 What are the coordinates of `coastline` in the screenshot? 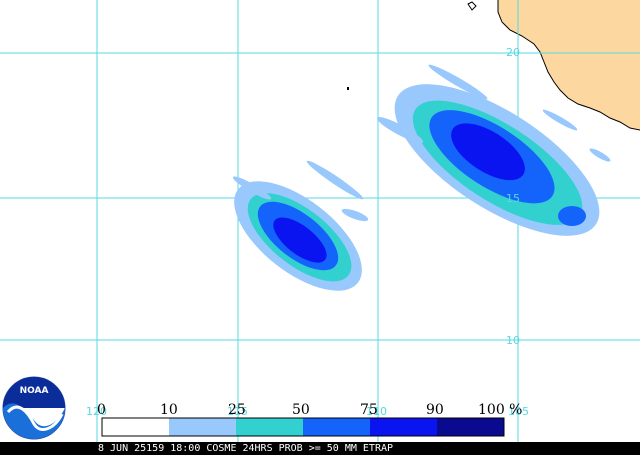 It's located at (568, 65).